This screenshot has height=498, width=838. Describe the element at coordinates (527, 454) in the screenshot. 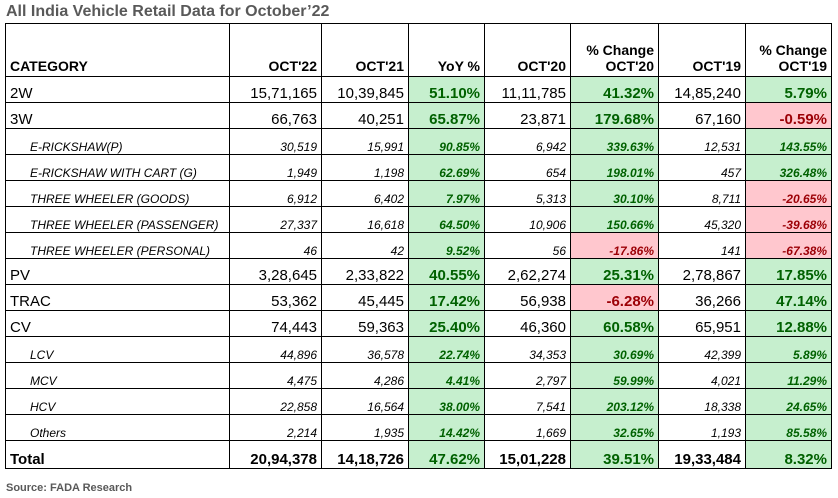

I see `cell-oct20: 15,01,228` at that location.